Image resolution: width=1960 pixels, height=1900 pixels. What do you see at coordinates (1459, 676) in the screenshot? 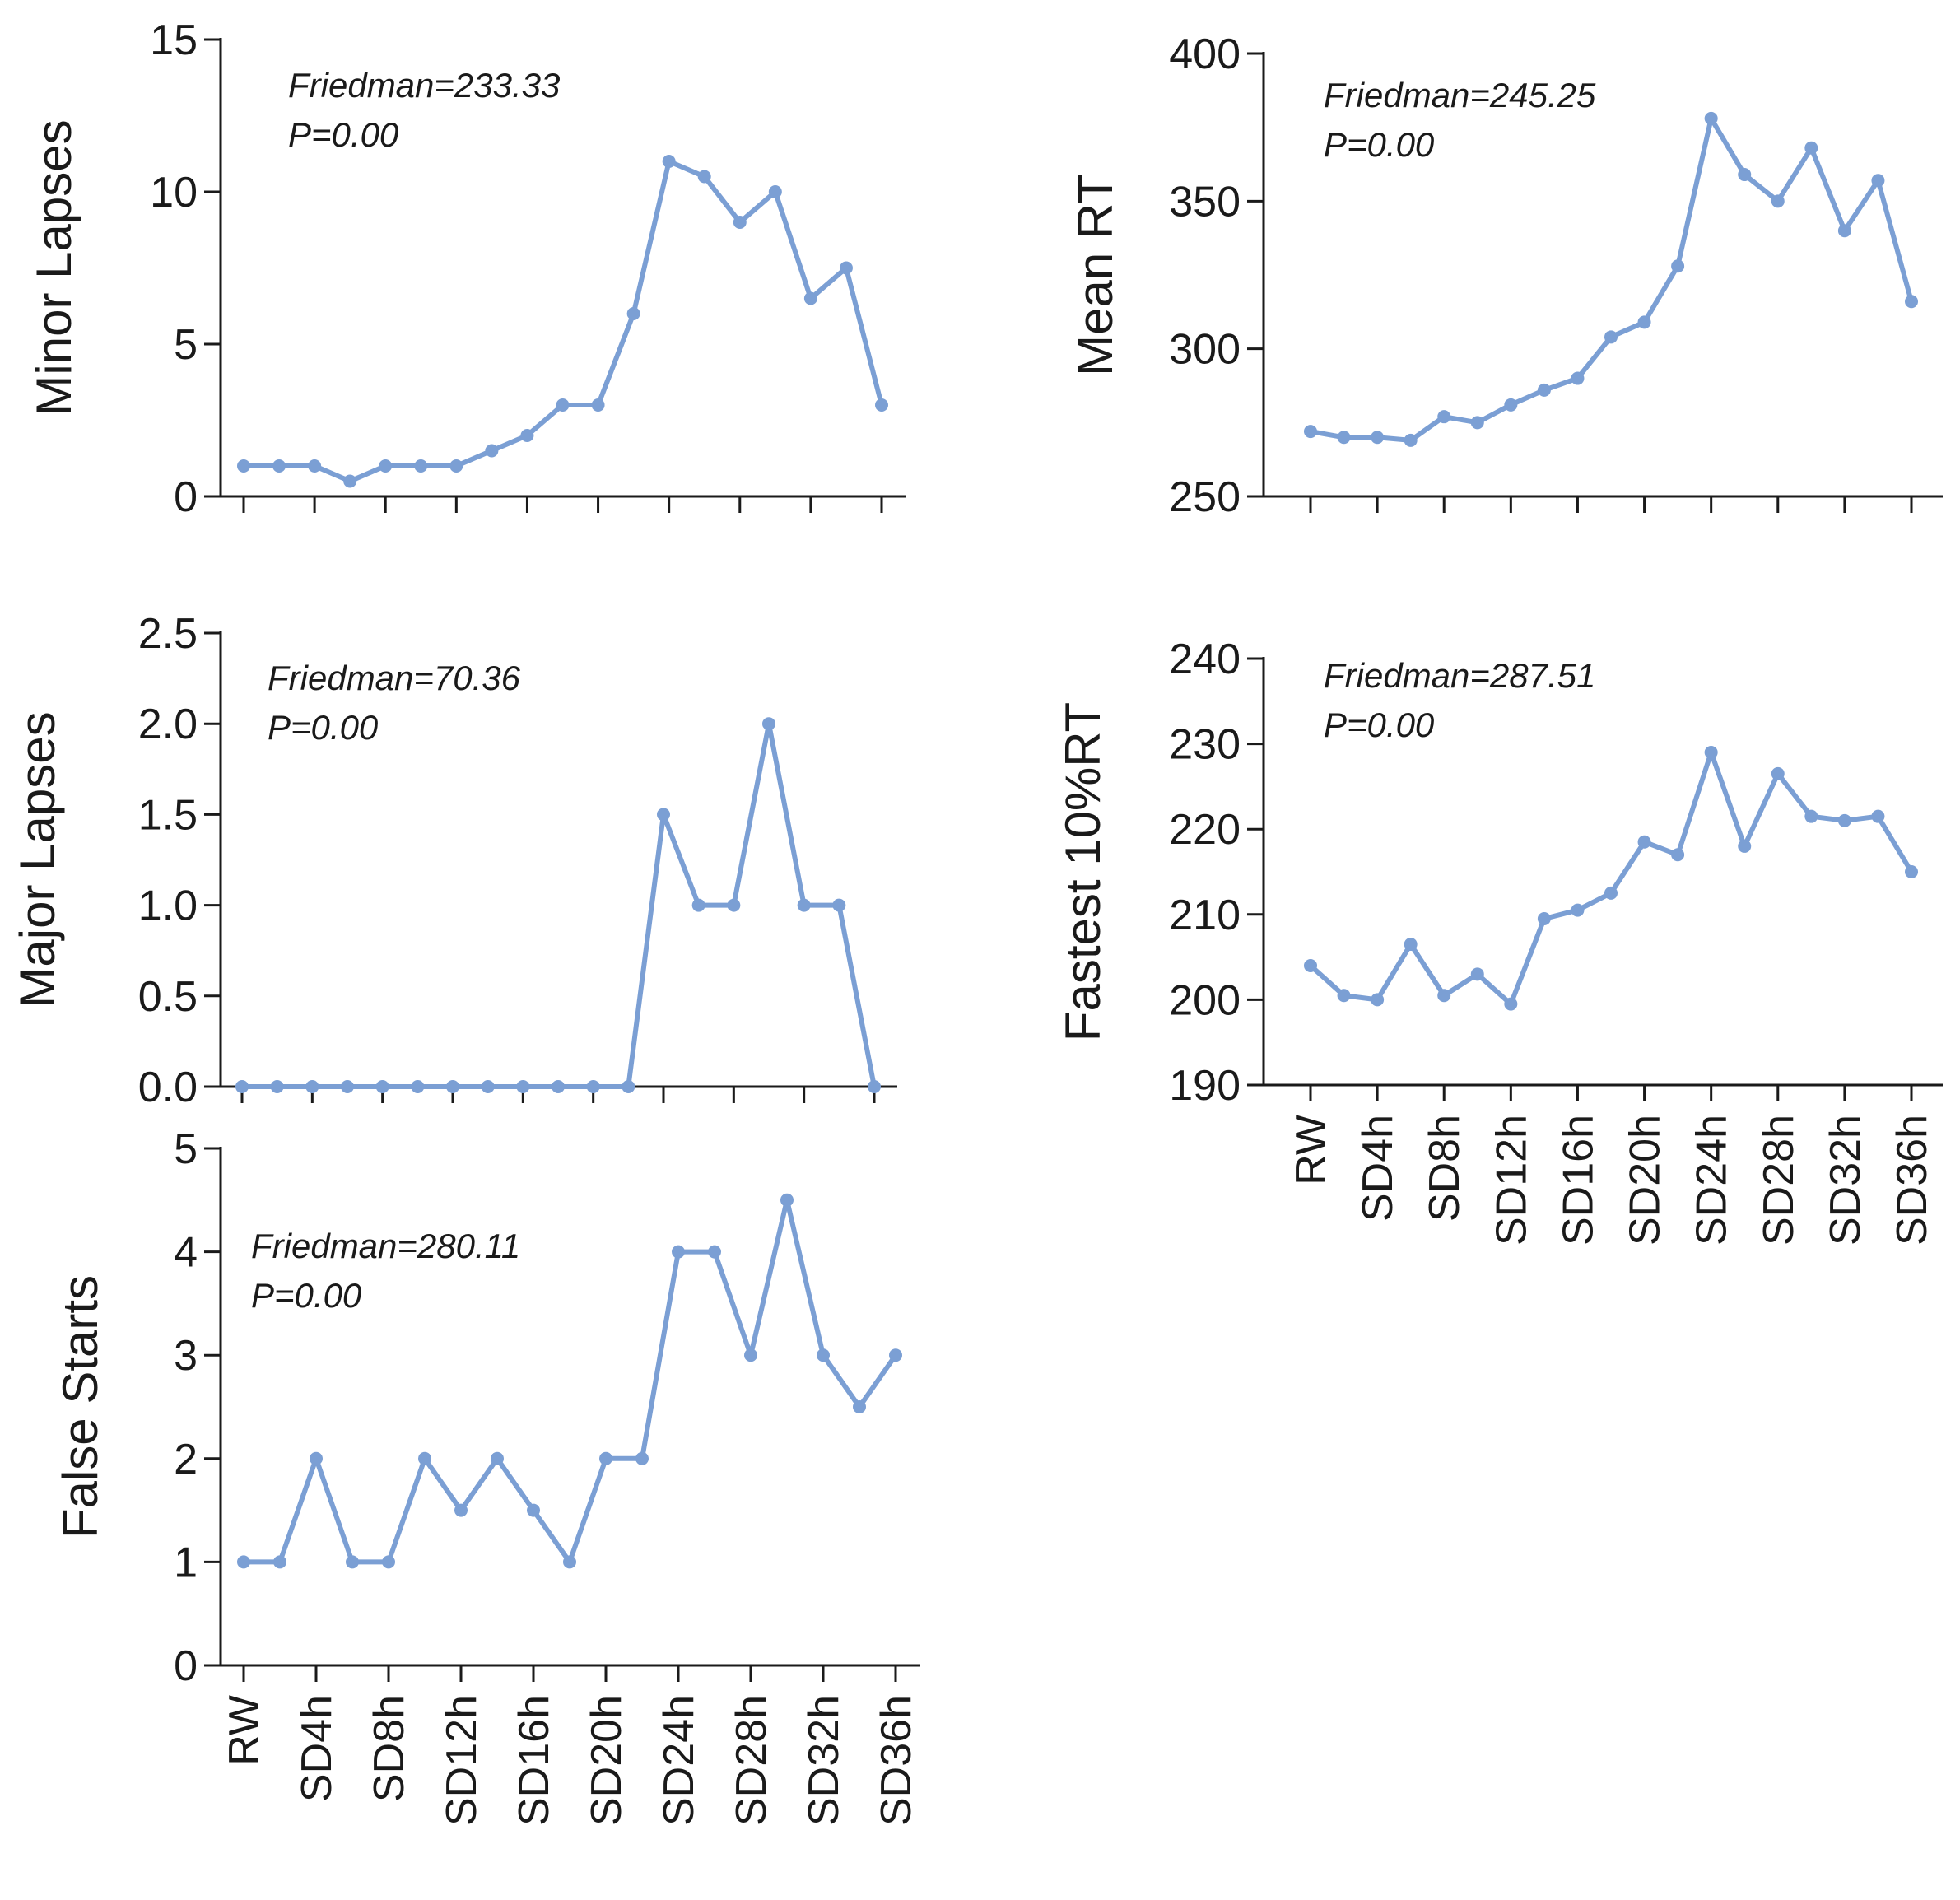
I see `fastest-stat-annotation: Friedman=287.51` at bounding box center [1459, 676].